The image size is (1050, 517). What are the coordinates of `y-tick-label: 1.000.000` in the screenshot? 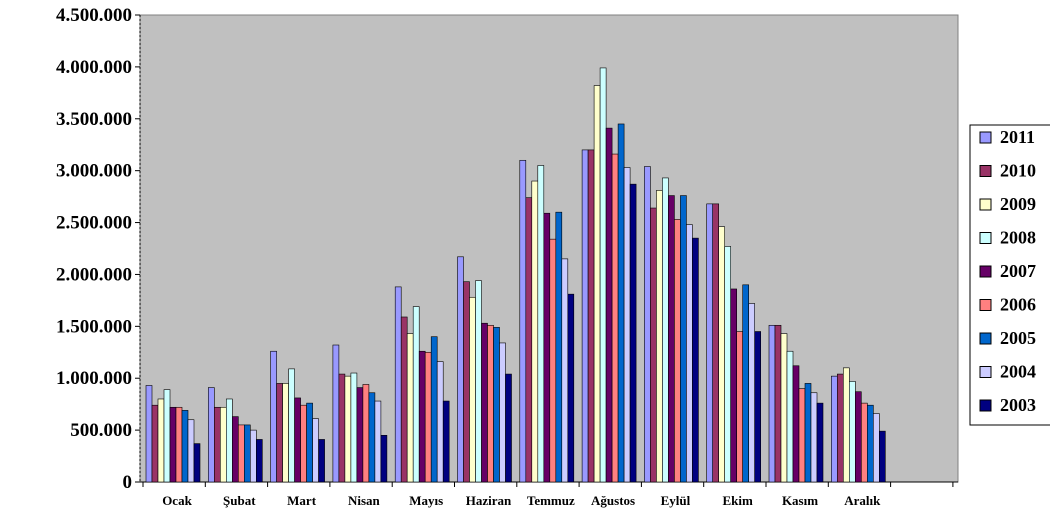 It's located at (94, 378).